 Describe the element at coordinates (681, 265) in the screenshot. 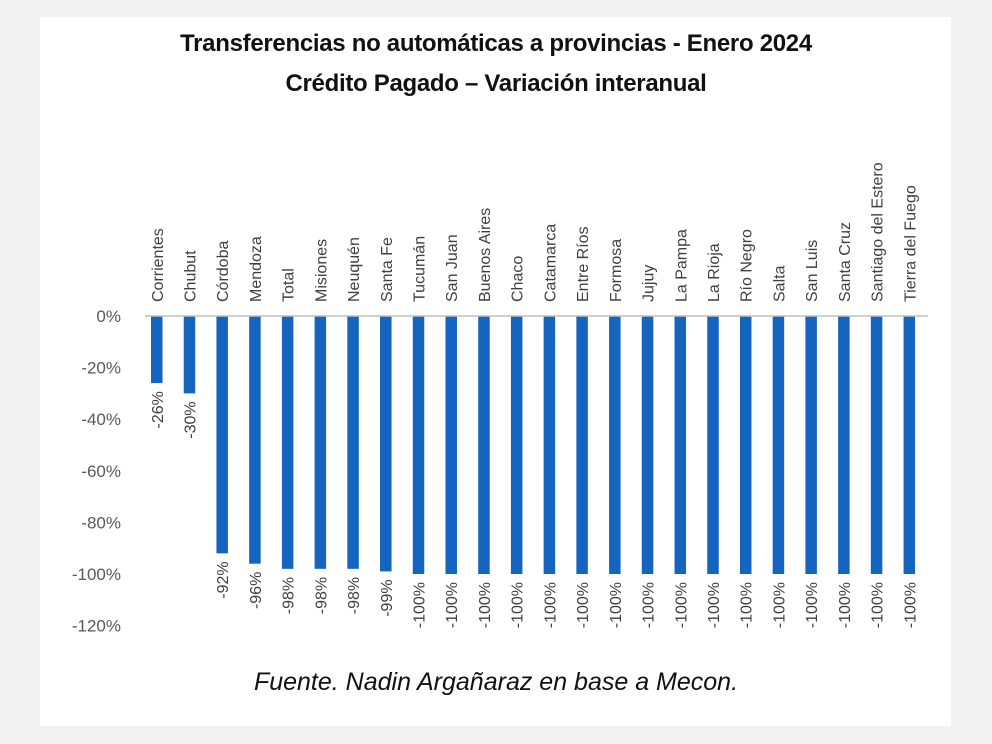

I see `category-label: La Pampa` at that location.